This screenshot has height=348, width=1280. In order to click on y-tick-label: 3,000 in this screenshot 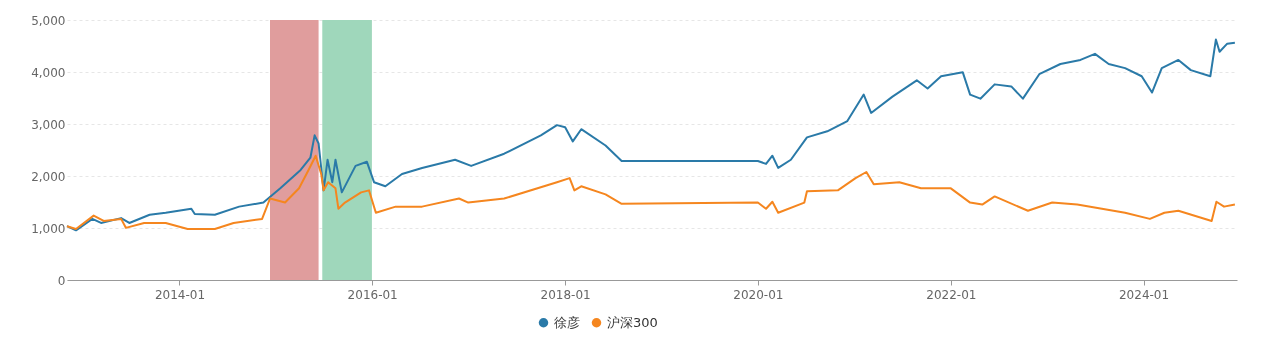, I will do `click(48, 124)`.